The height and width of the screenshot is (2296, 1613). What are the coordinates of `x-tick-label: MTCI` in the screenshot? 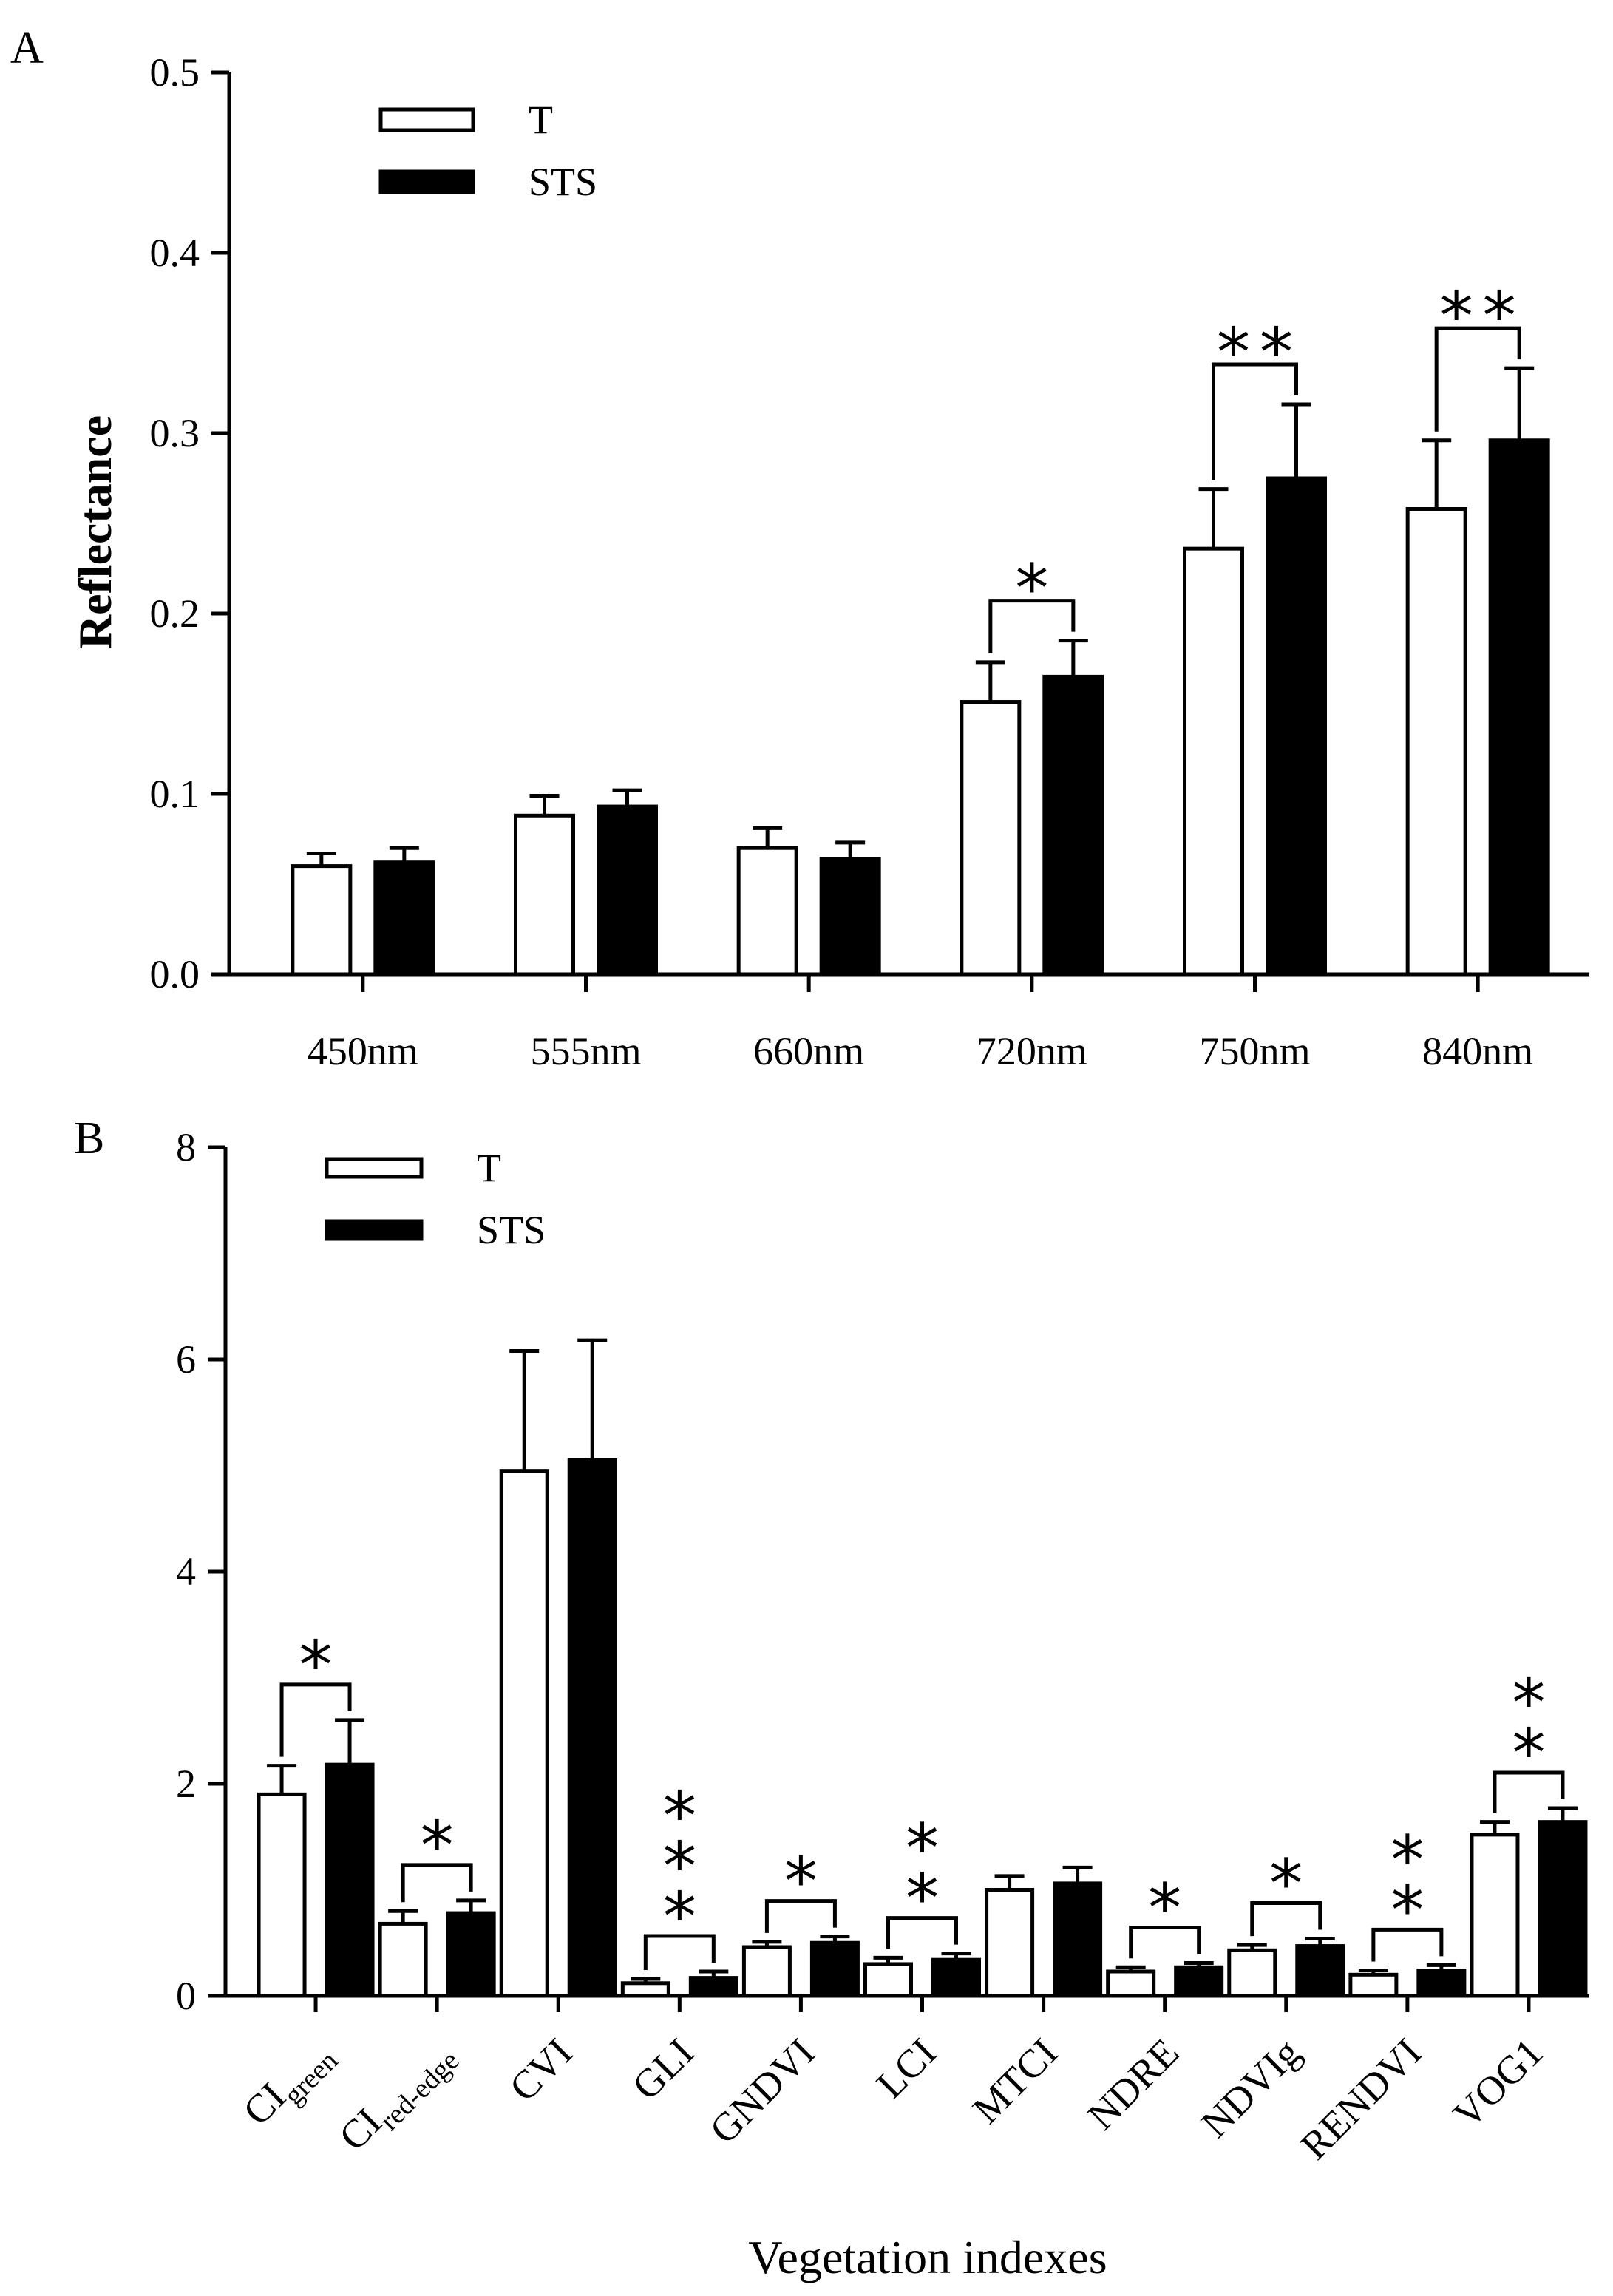 It's located at (1015, 2081).